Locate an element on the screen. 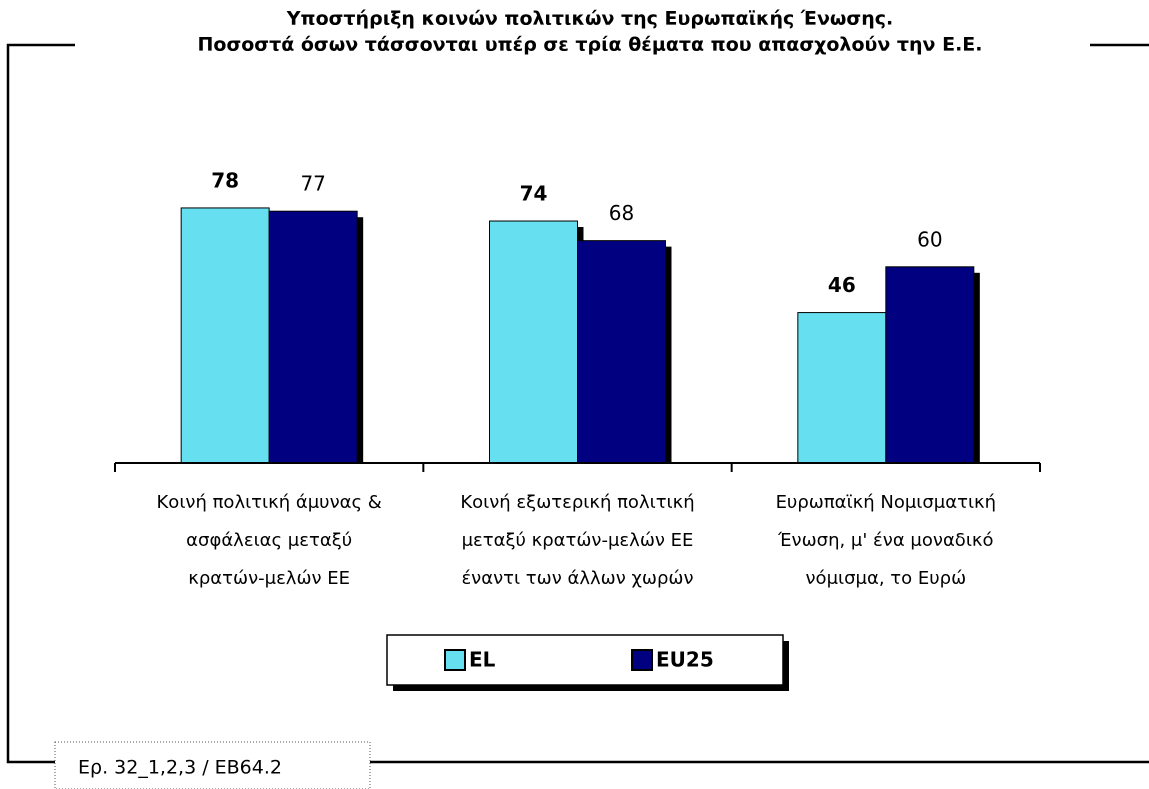 This screenshot has height=789, width=1149. data-label: 78 is located at coordinates (225, 180).